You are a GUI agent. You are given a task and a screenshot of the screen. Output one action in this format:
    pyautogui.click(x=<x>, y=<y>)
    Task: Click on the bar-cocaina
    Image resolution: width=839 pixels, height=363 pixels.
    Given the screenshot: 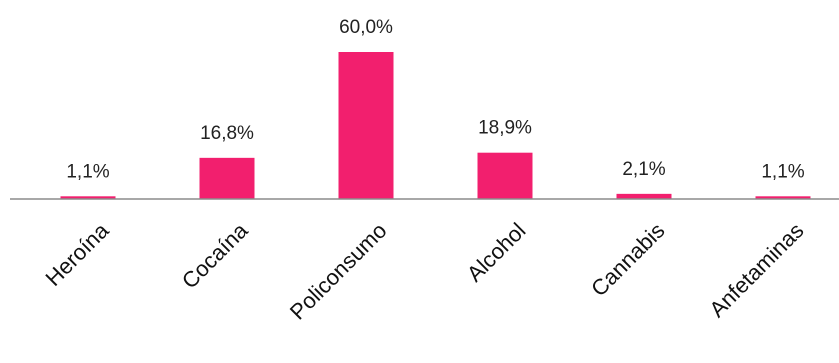 What is the action you would take?
    pyautogui.click(x=227, y=178)
    